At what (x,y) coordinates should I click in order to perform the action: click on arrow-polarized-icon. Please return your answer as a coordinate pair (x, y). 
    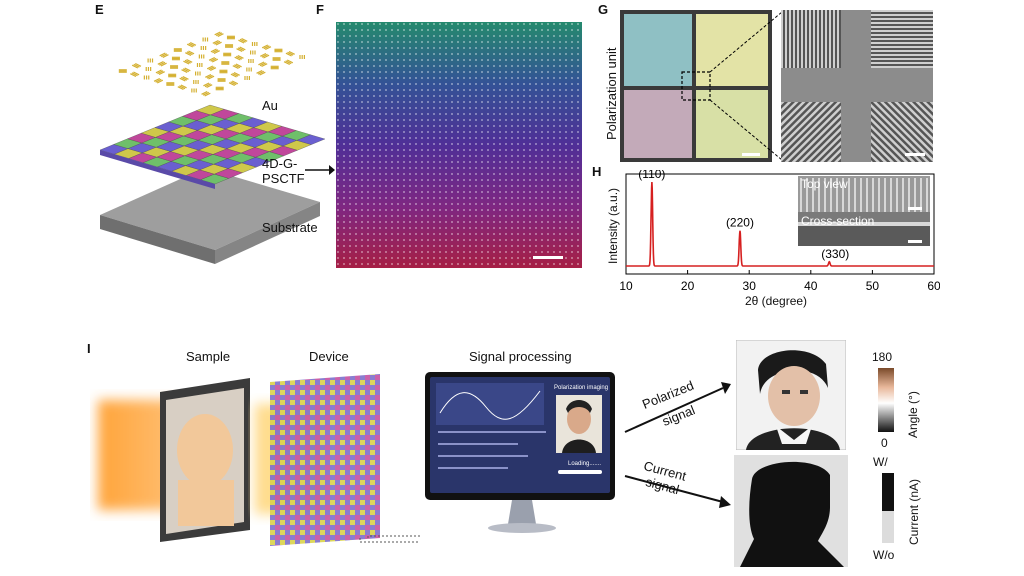
    Looking at the image, I should click on (677, 407).